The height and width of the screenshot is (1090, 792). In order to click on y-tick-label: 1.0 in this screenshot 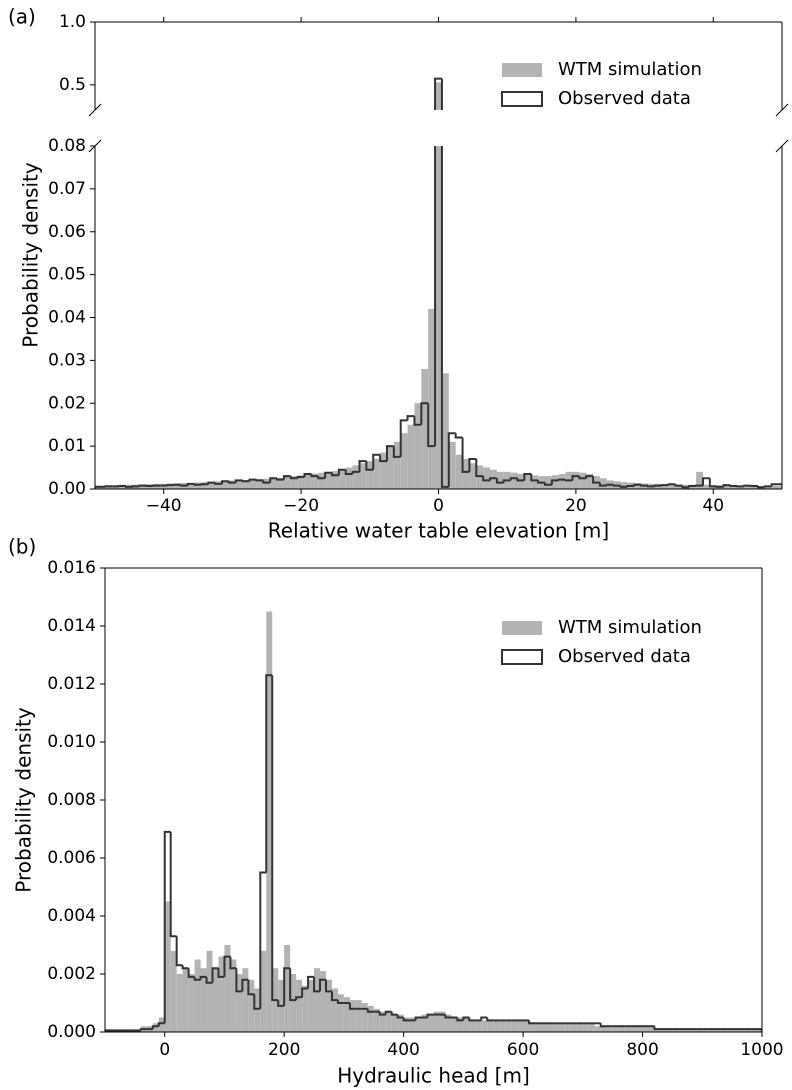, I will do `click(72, 22)`.